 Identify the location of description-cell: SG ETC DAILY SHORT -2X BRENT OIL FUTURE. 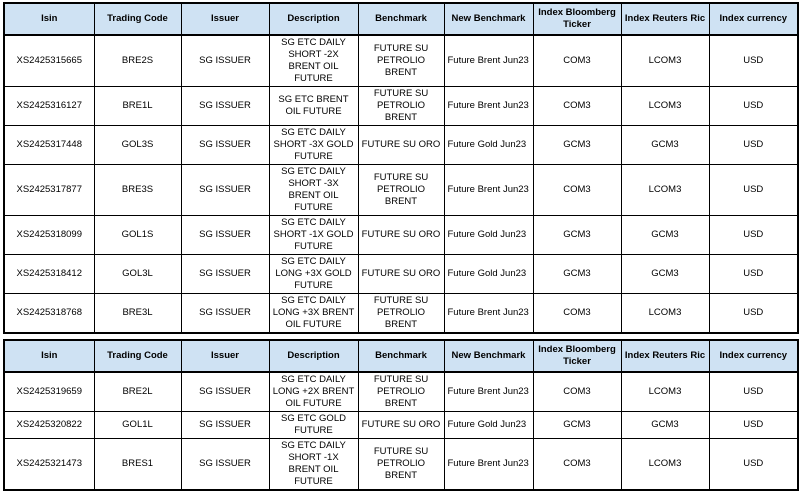
(313, 60).